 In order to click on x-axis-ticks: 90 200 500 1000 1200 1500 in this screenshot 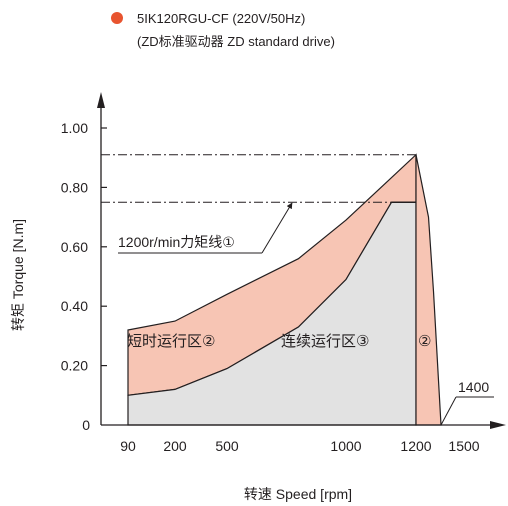, I will do `click(300, 446)`.